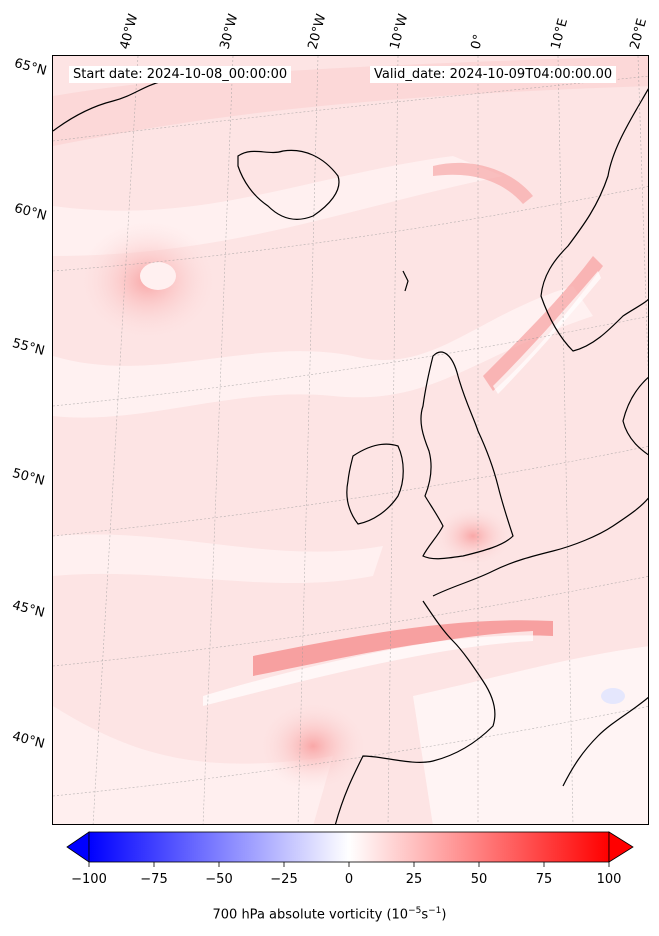 Image resolution: width=659 pixels, height=936 pixels. What do you see at coordinates (479, 879) in the screenshot?
I see `colorbar-tick-label: 50` at bounding box center [479, 879].